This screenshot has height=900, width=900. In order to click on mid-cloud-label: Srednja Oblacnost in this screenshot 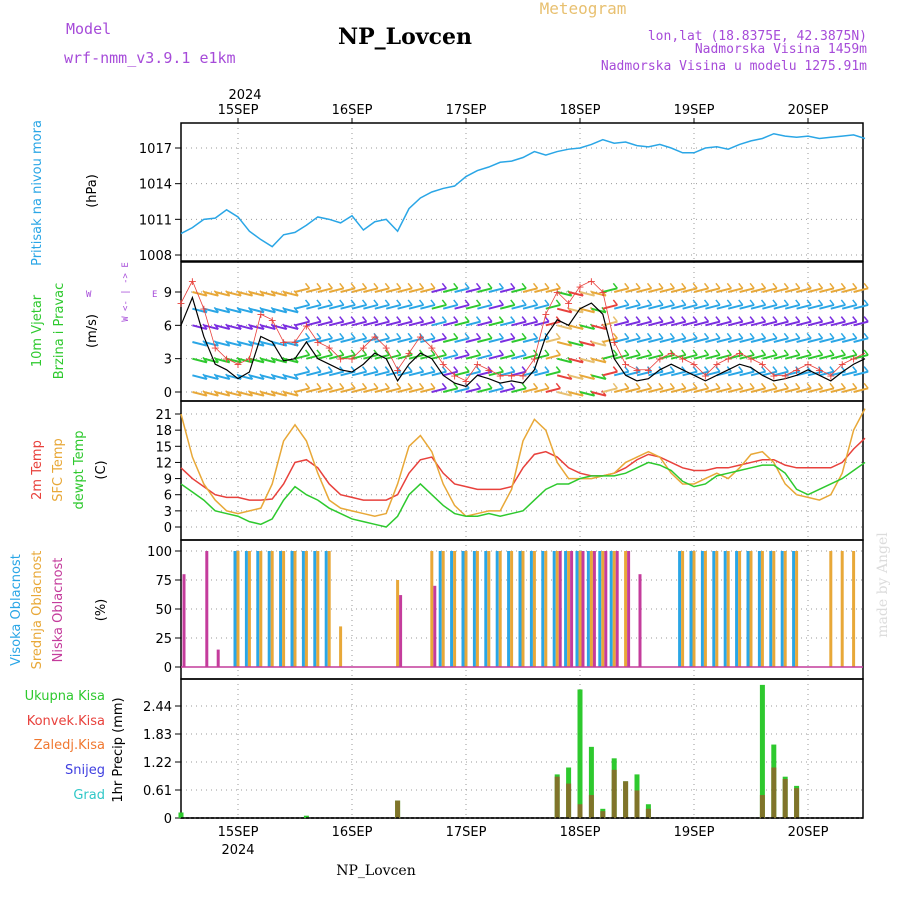, I will do `click(37, 610)`.